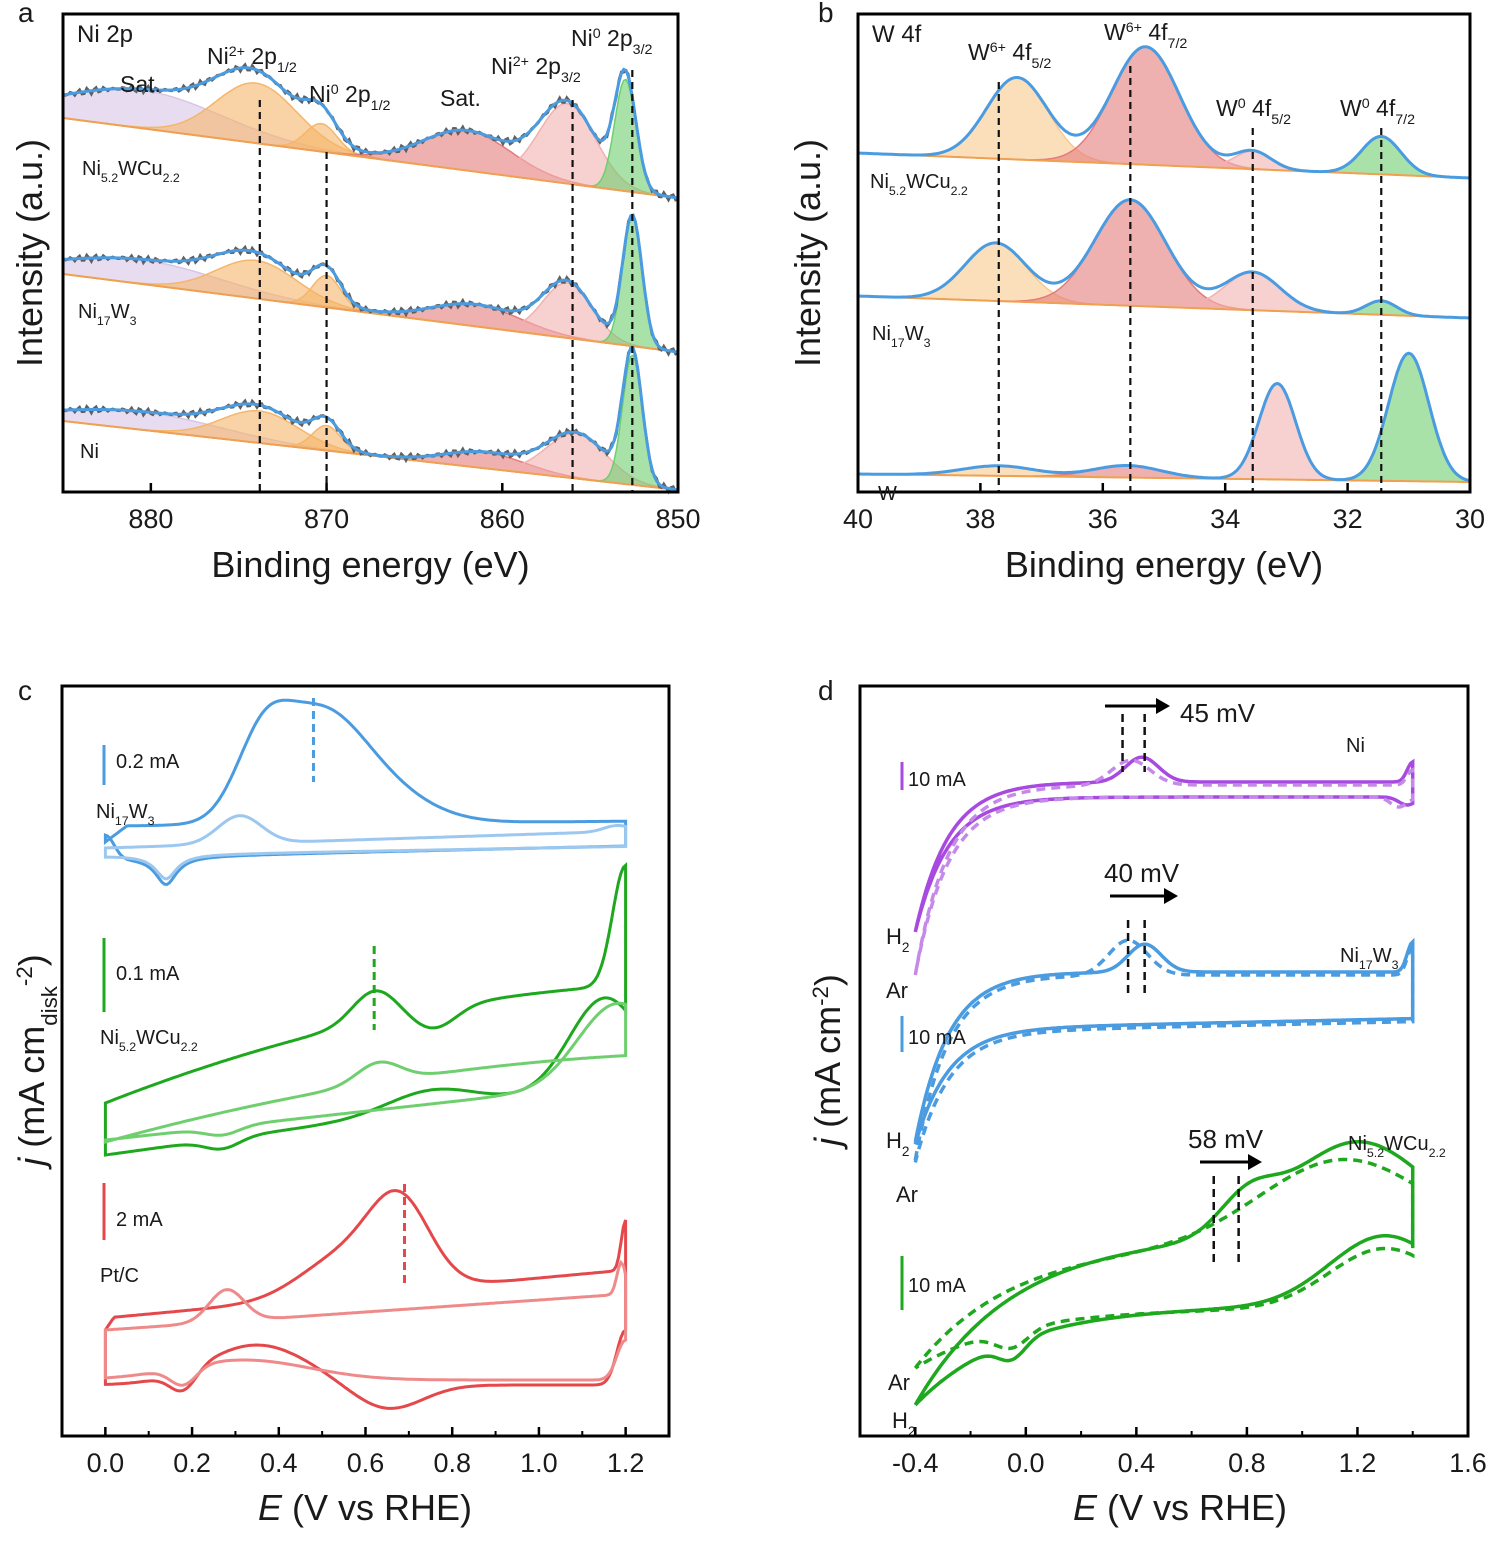 The width and height of the screenshot is (1495, 1557). I want to click on series-label: Ni, so click(1355, 746).